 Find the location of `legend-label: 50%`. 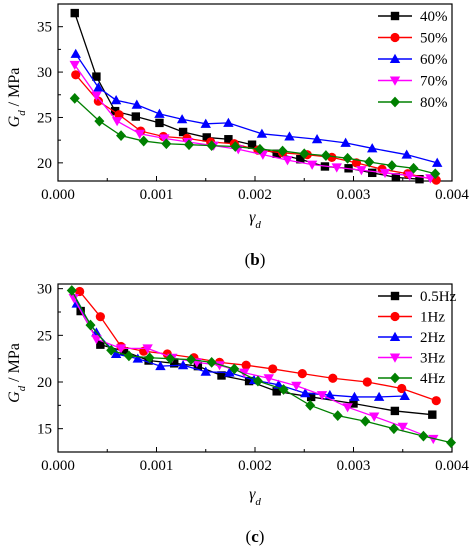

legend-label: 50% is located at coordinates (434, 39).